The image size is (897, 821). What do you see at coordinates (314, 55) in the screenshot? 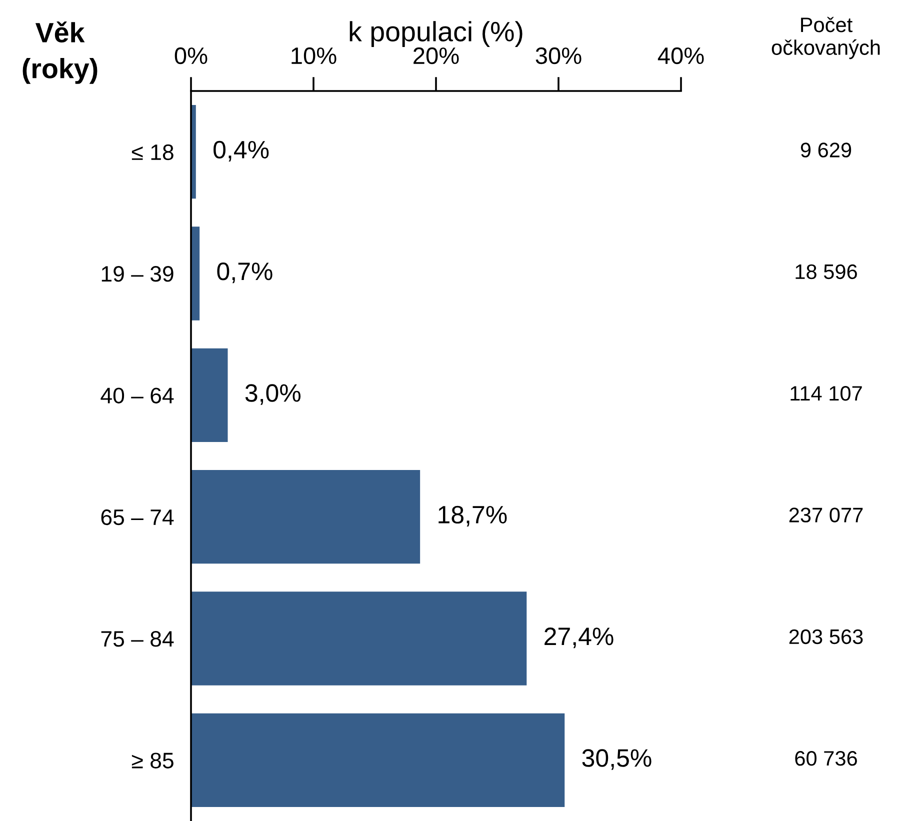
I see `x-tick-label: 10%` at bounding box center [314, 55].